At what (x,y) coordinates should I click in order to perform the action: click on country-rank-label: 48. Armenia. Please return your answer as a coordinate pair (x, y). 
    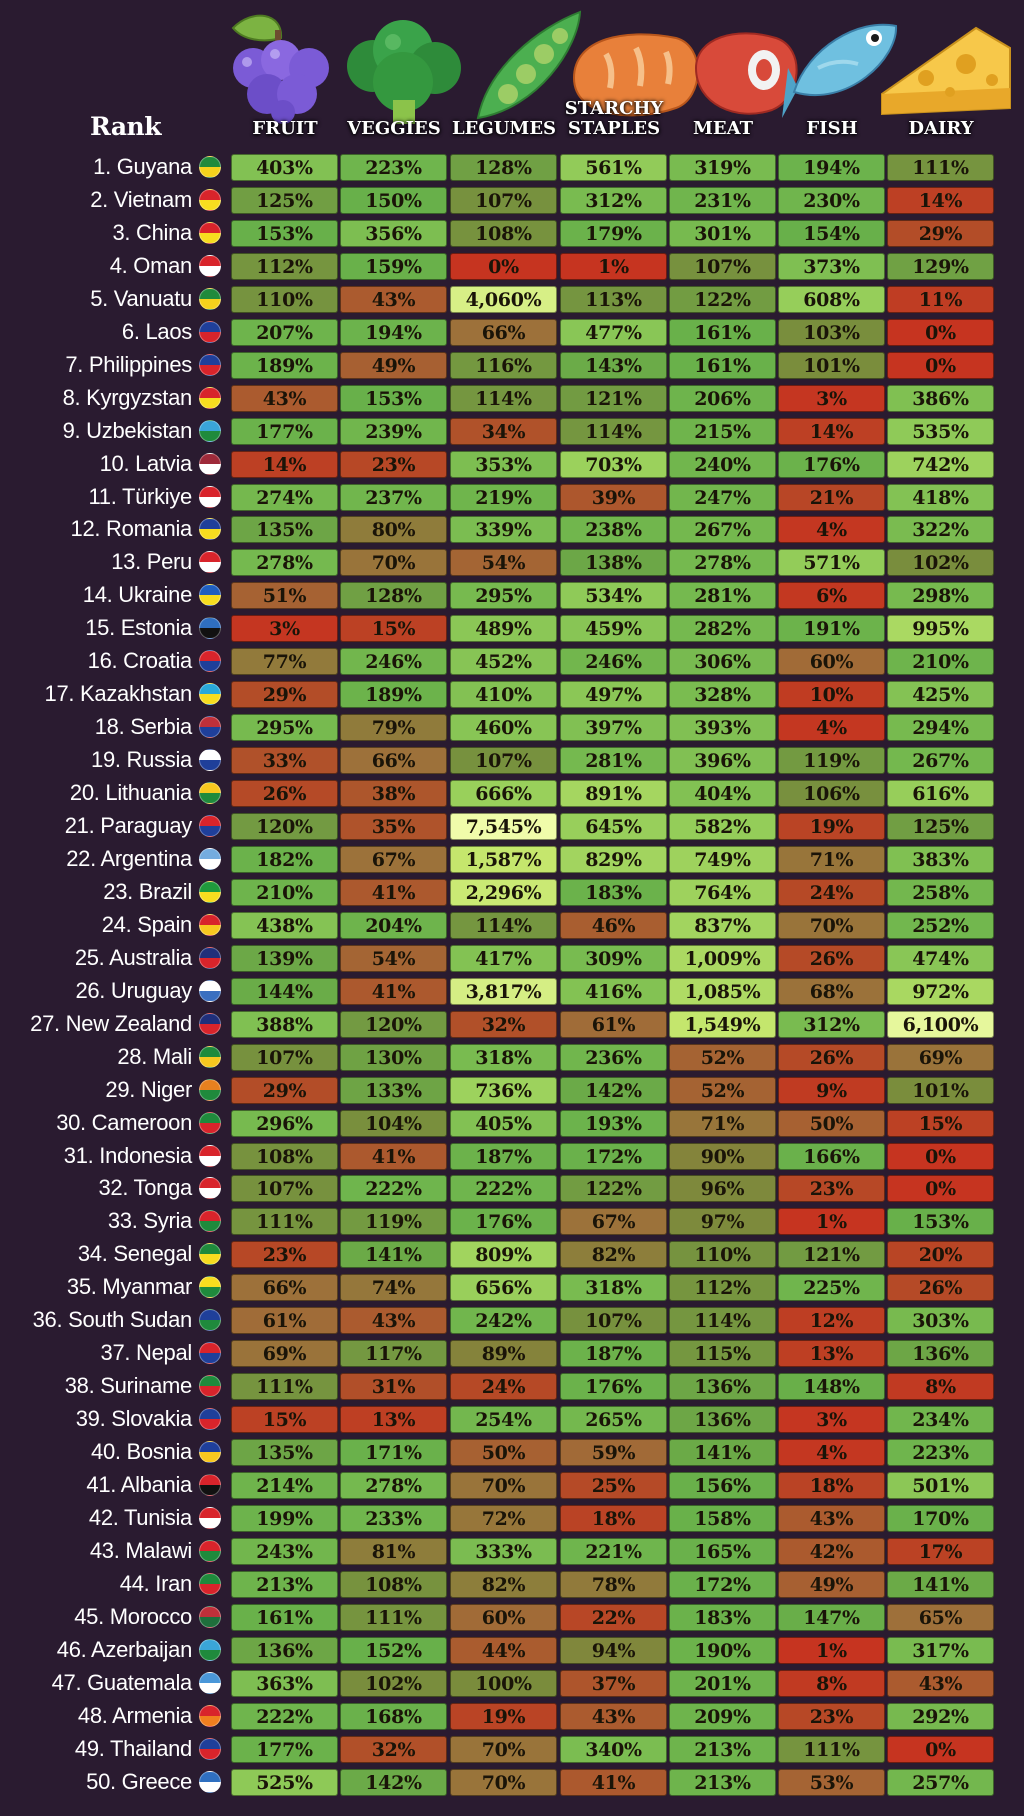
    Looking at the image, I should click on (134, 1715).